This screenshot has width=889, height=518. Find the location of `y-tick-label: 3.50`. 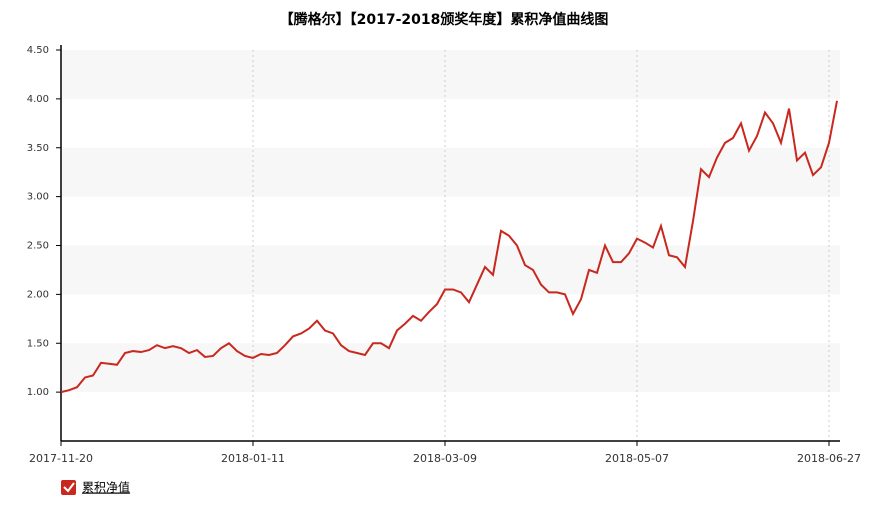

y-tick-label: 3.50 is located at coordinates (38, 148).